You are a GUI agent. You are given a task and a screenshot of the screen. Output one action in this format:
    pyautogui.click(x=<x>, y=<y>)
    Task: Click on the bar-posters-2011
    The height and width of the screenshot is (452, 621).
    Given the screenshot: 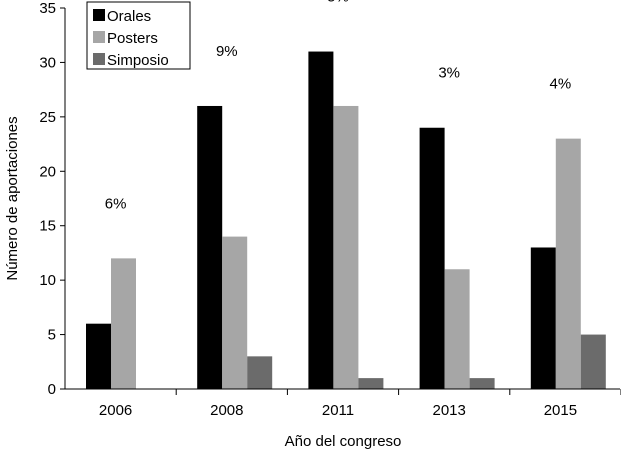 What is the action you would take?
    pyautogui.click(x=346, y=247)
    